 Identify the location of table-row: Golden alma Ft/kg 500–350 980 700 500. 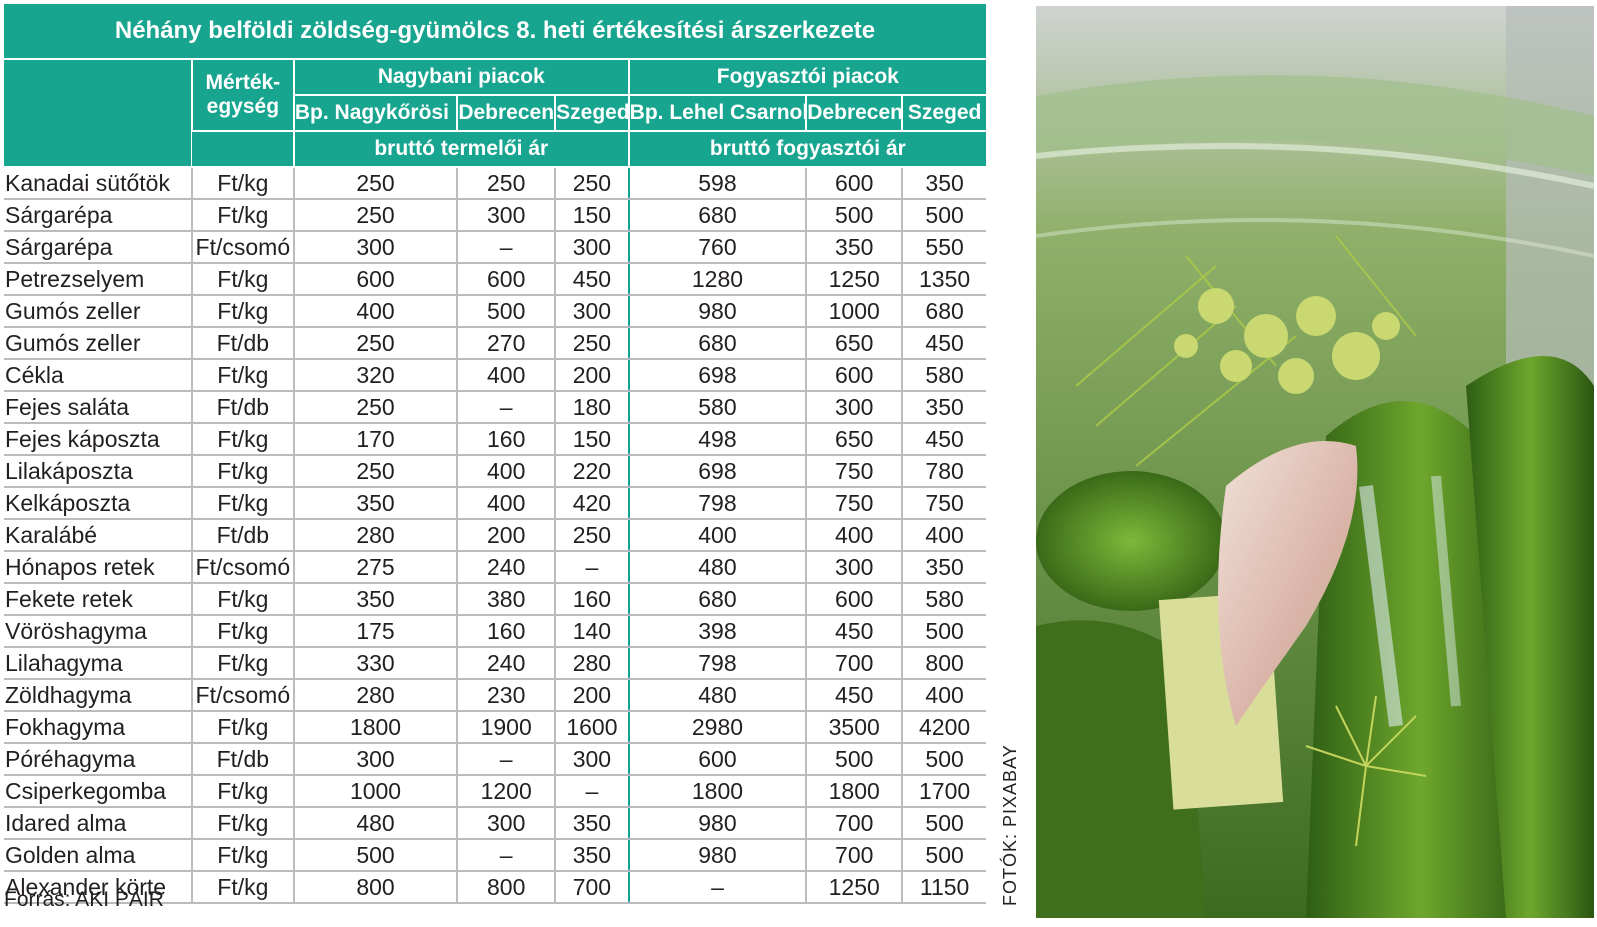
(495, 855).